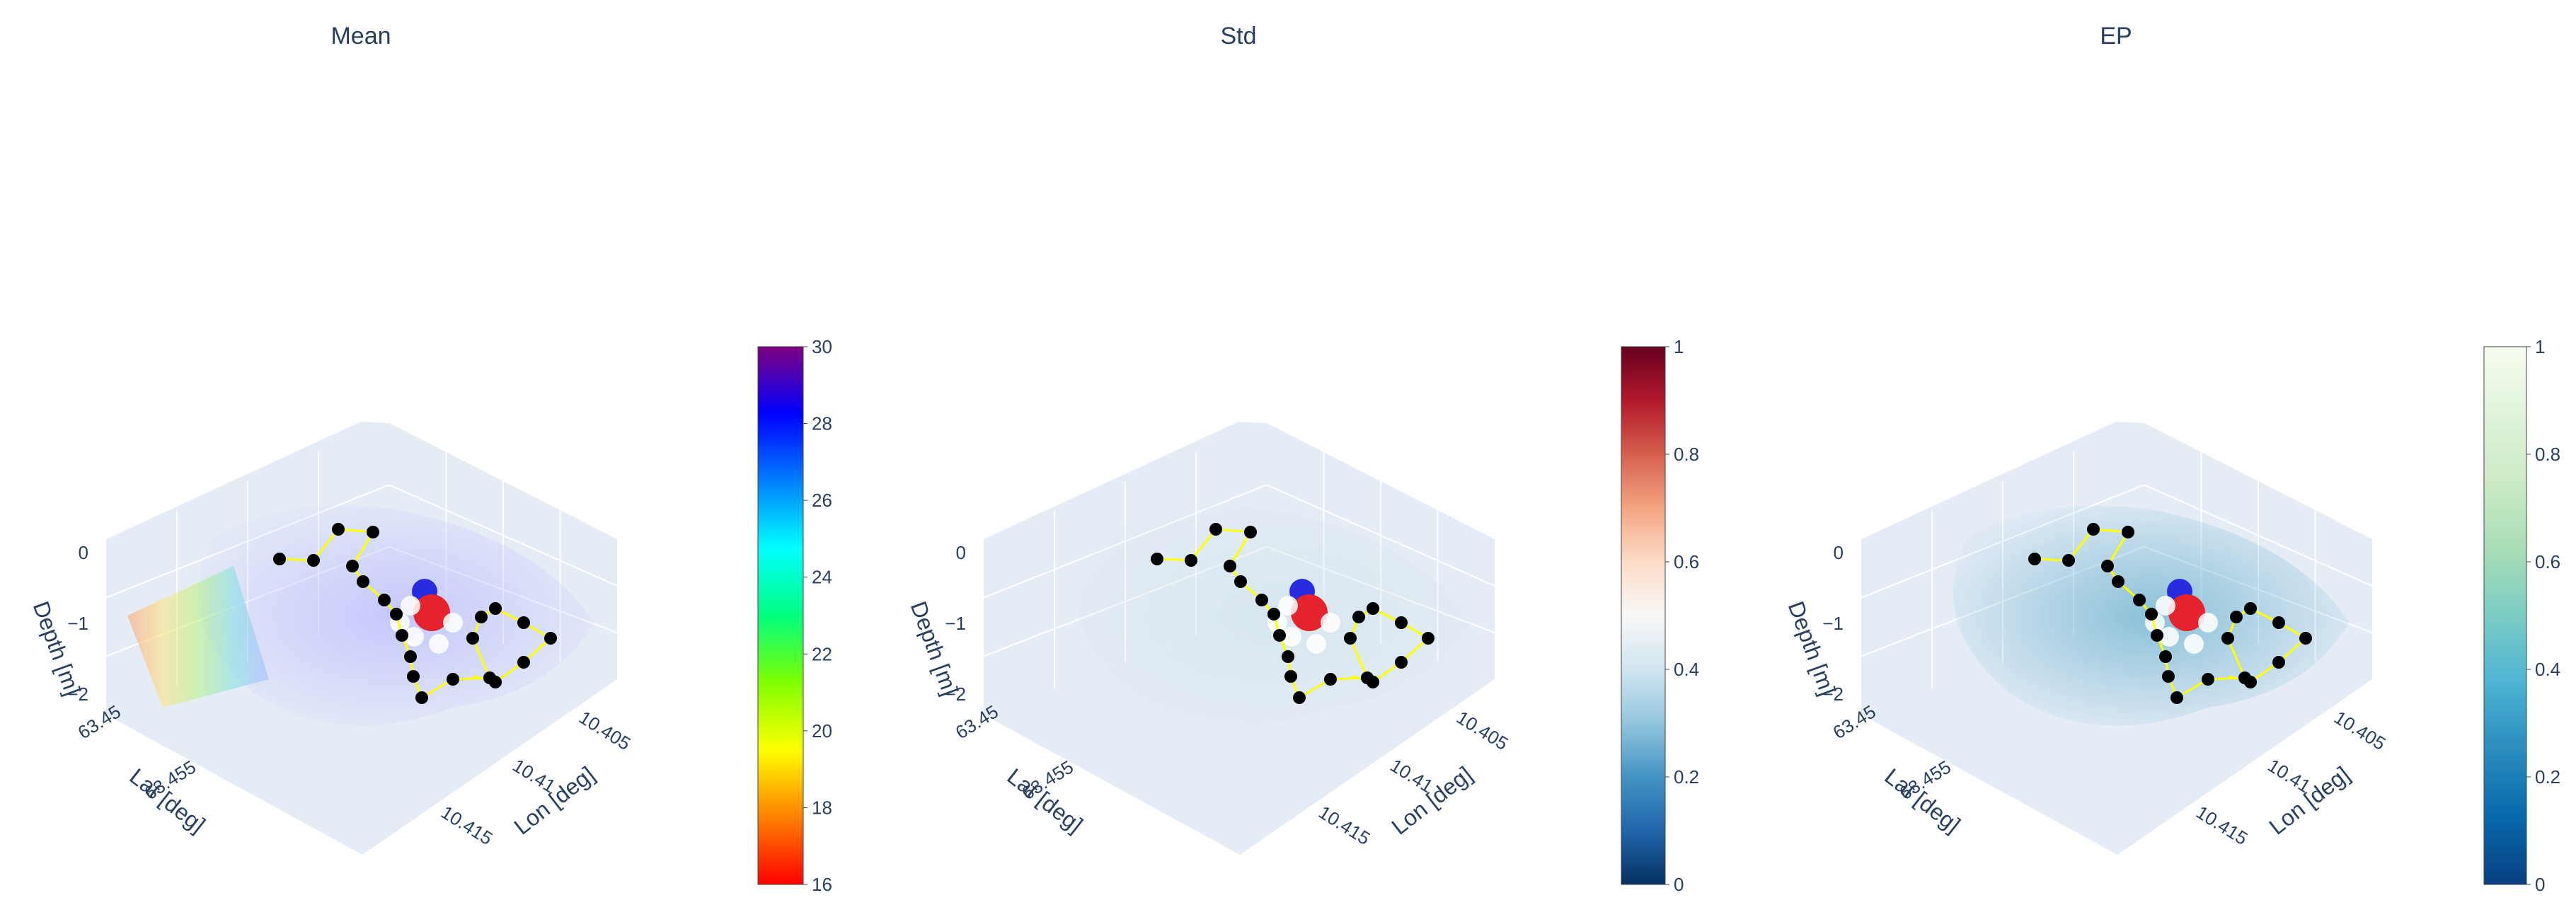  What do you see at coordinates (822, 423) in the screenshot?
I see `colorbar-tick-label: 28` at bounding box center [822, 423].